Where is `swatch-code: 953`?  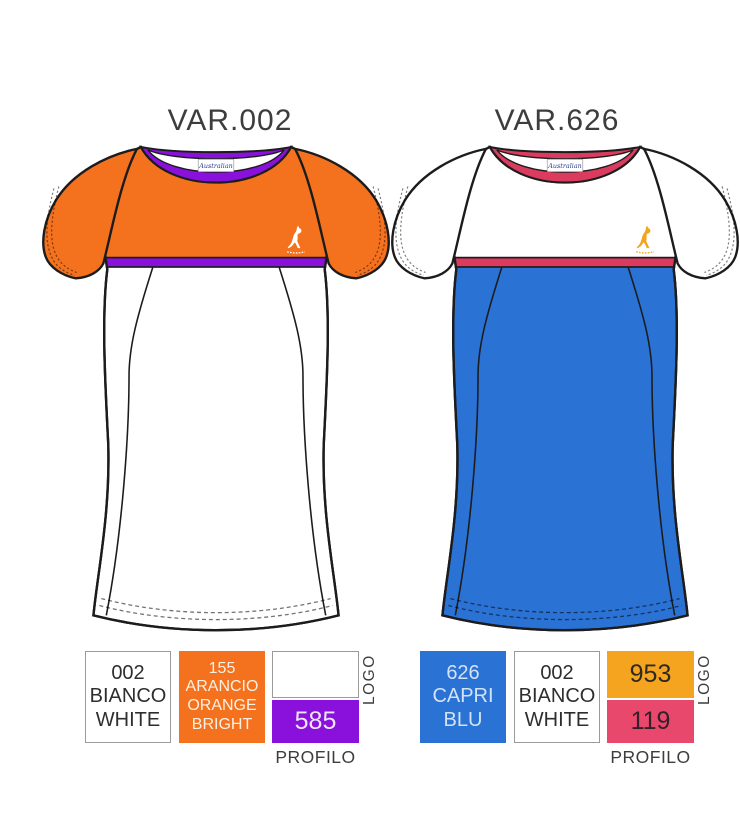
swatch-code: 953 is located at coordinates (650, 674).